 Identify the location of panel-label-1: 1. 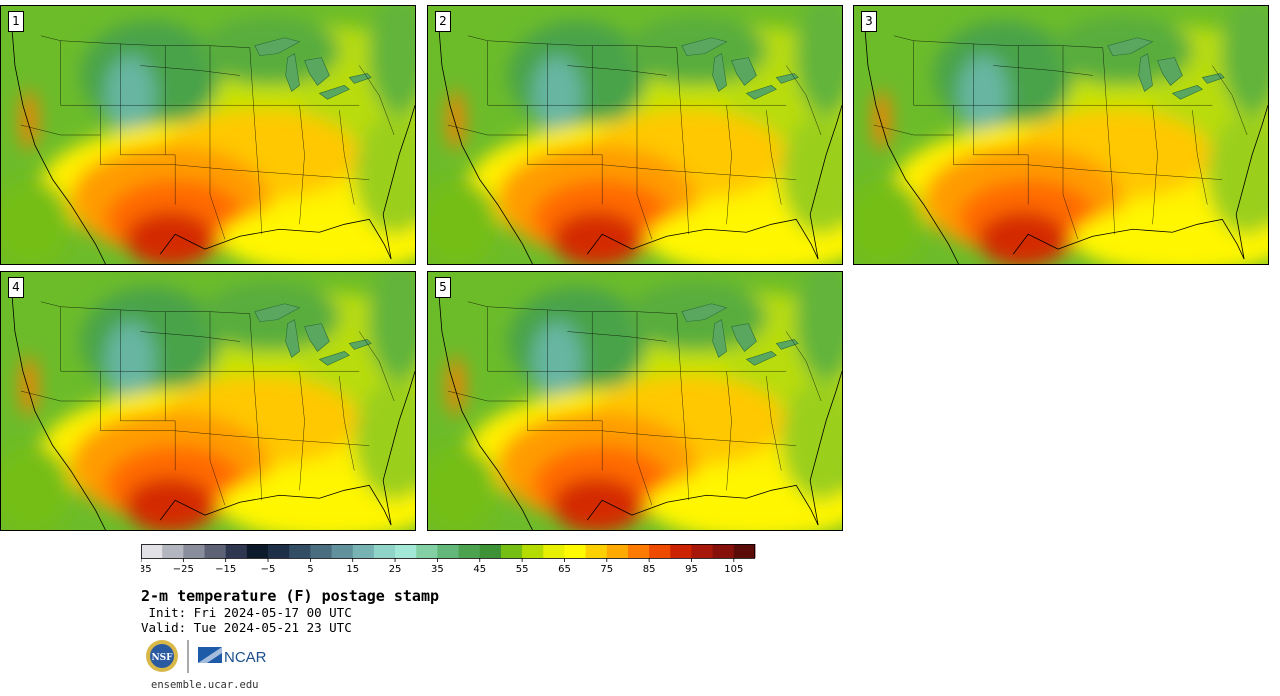
(16, 21).